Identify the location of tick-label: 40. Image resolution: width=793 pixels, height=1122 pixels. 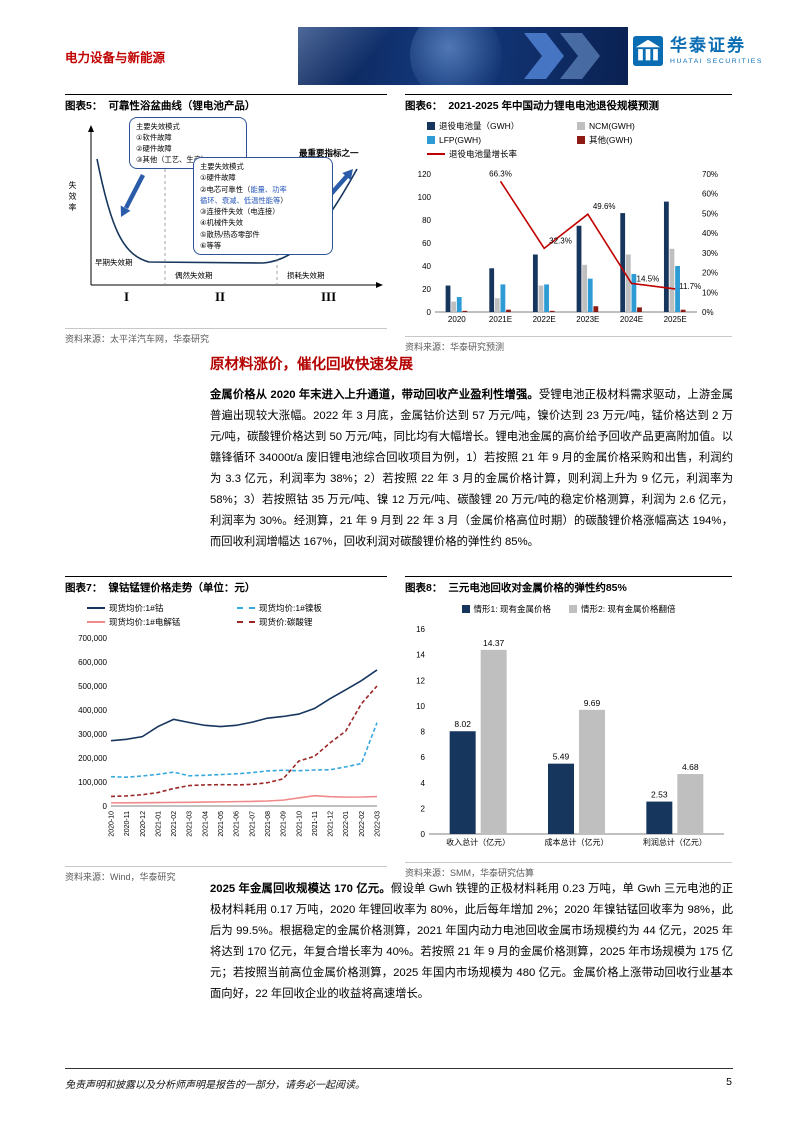
(426, 266).